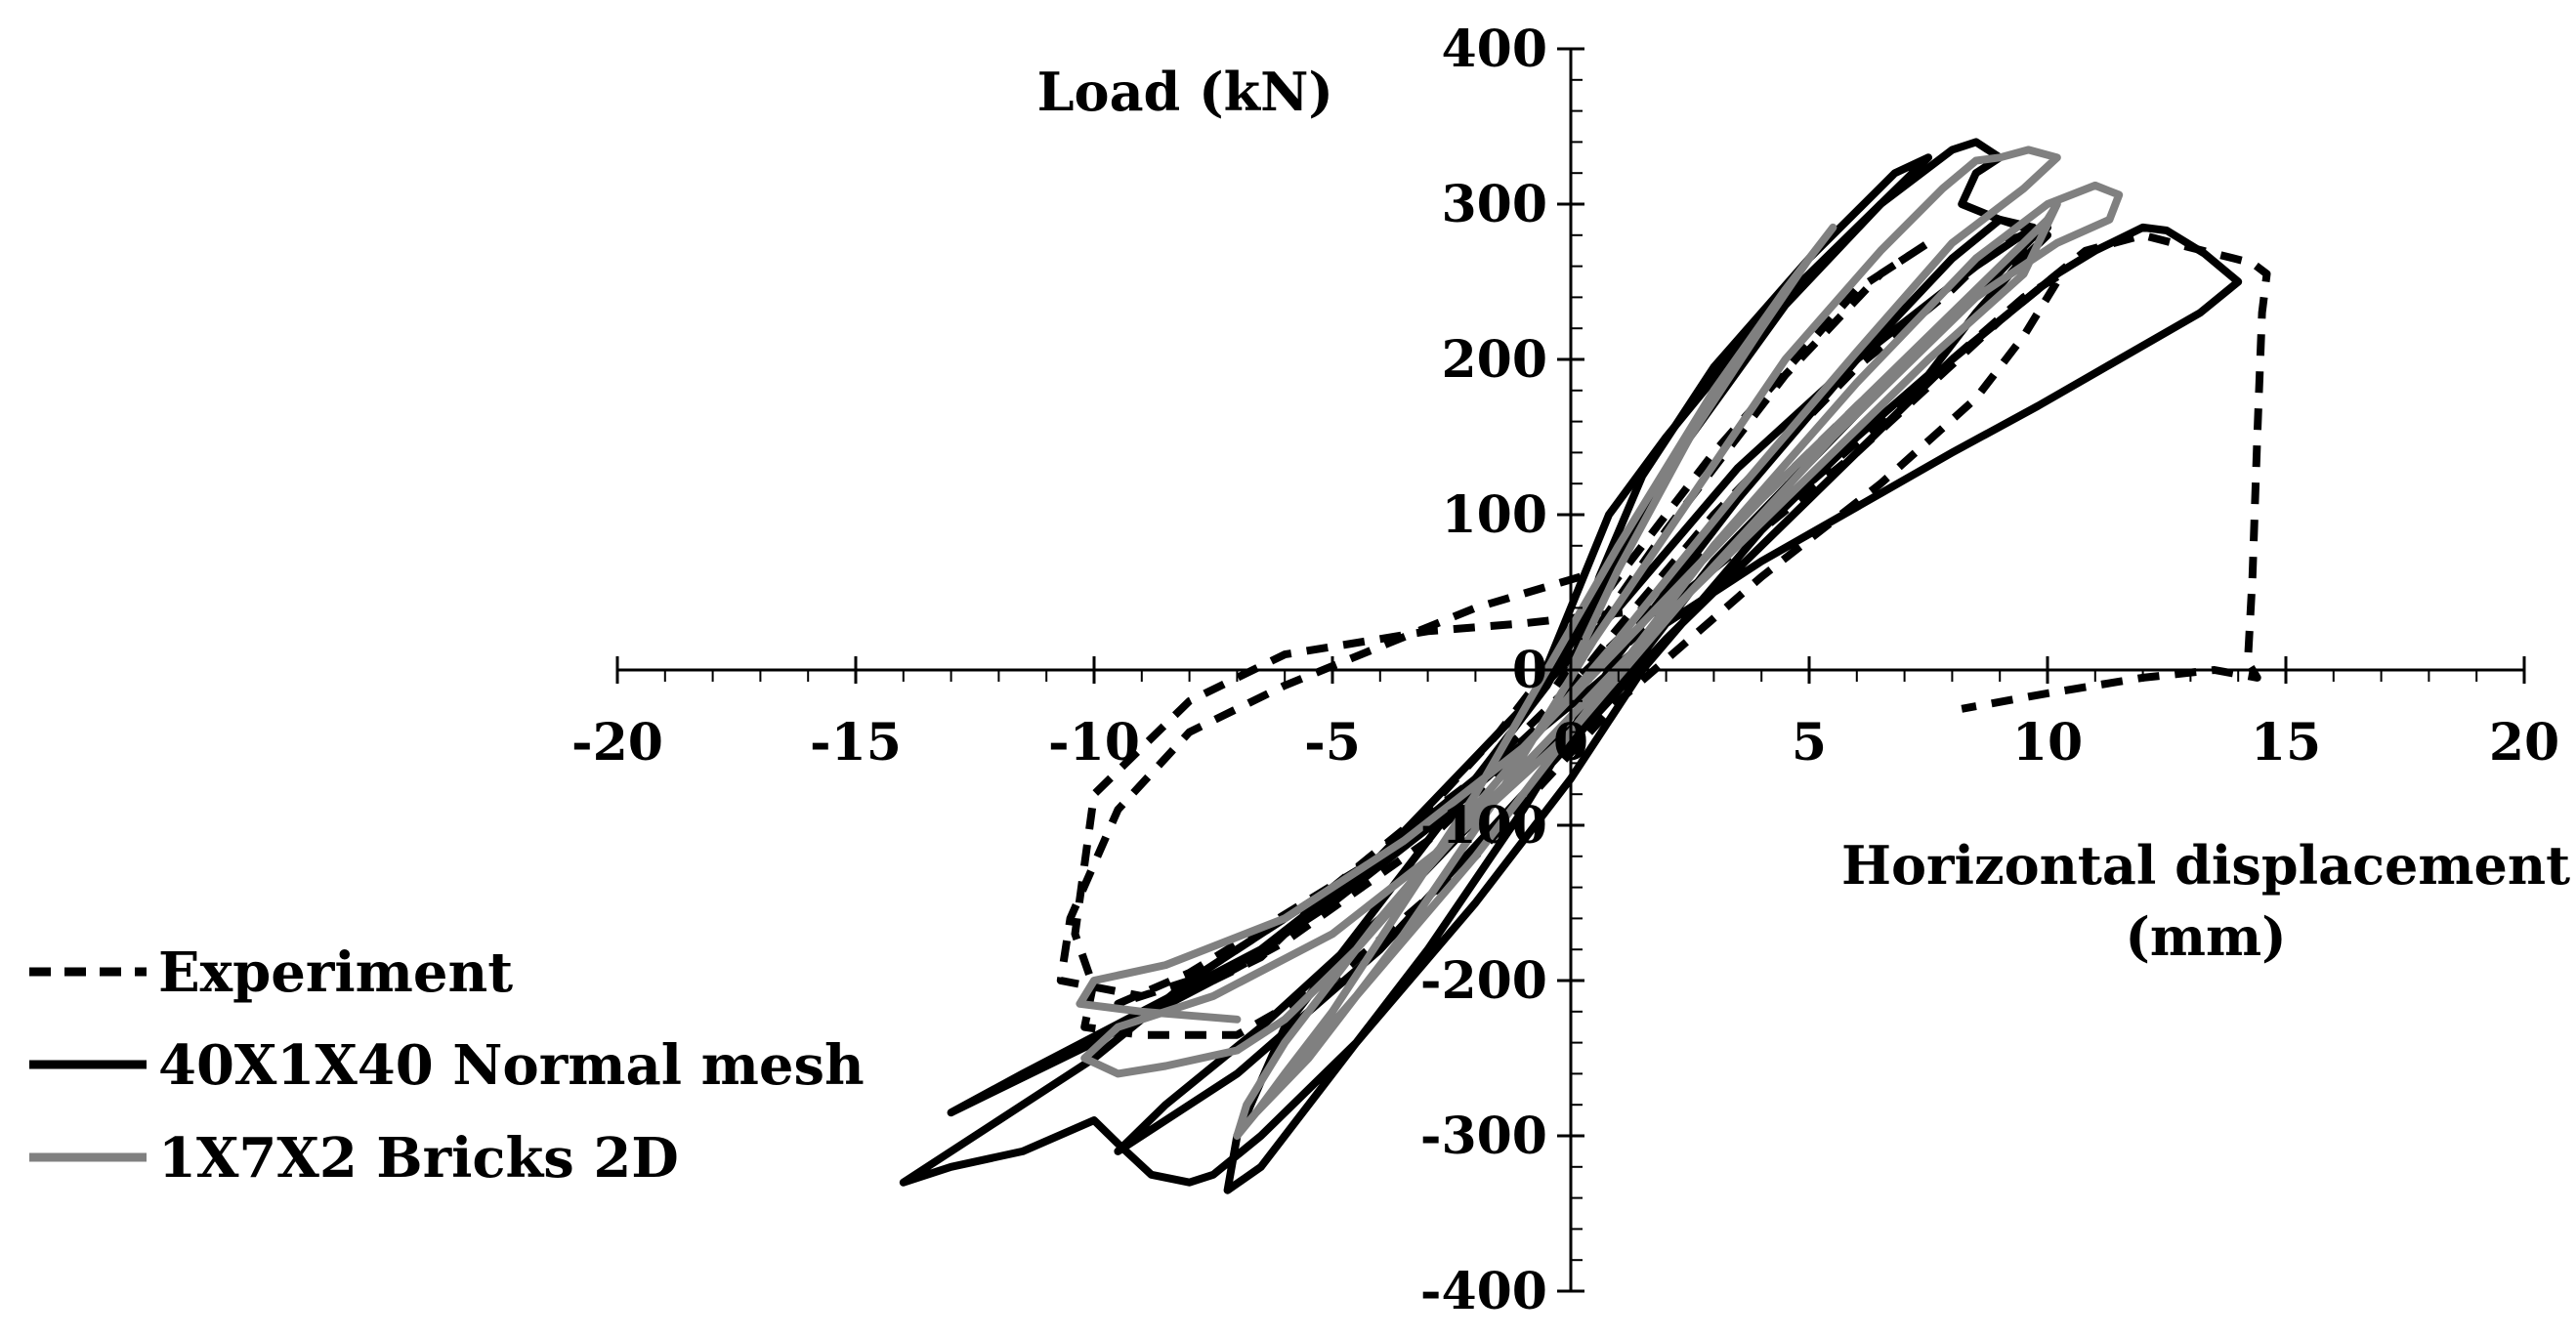  Describe the element at coordinates (1570, 743) in the screenshot. I see `x-tick-label: 0` at that location.